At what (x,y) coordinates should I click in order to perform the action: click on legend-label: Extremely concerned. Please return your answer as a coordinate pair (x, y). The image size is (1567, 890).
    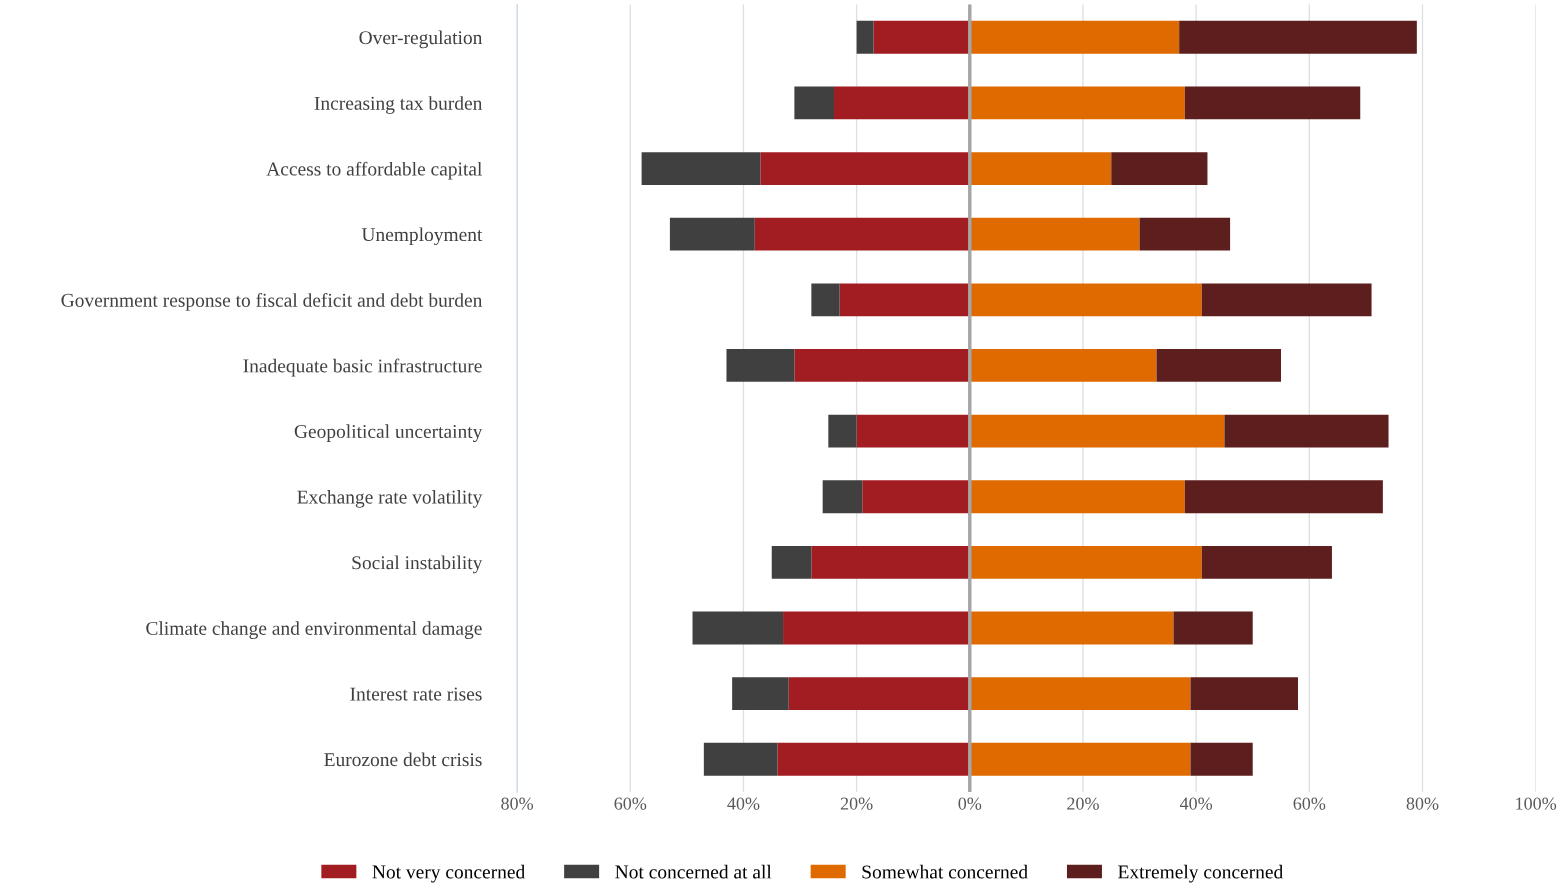
    Looking at the image, I should click on (1201, 873).